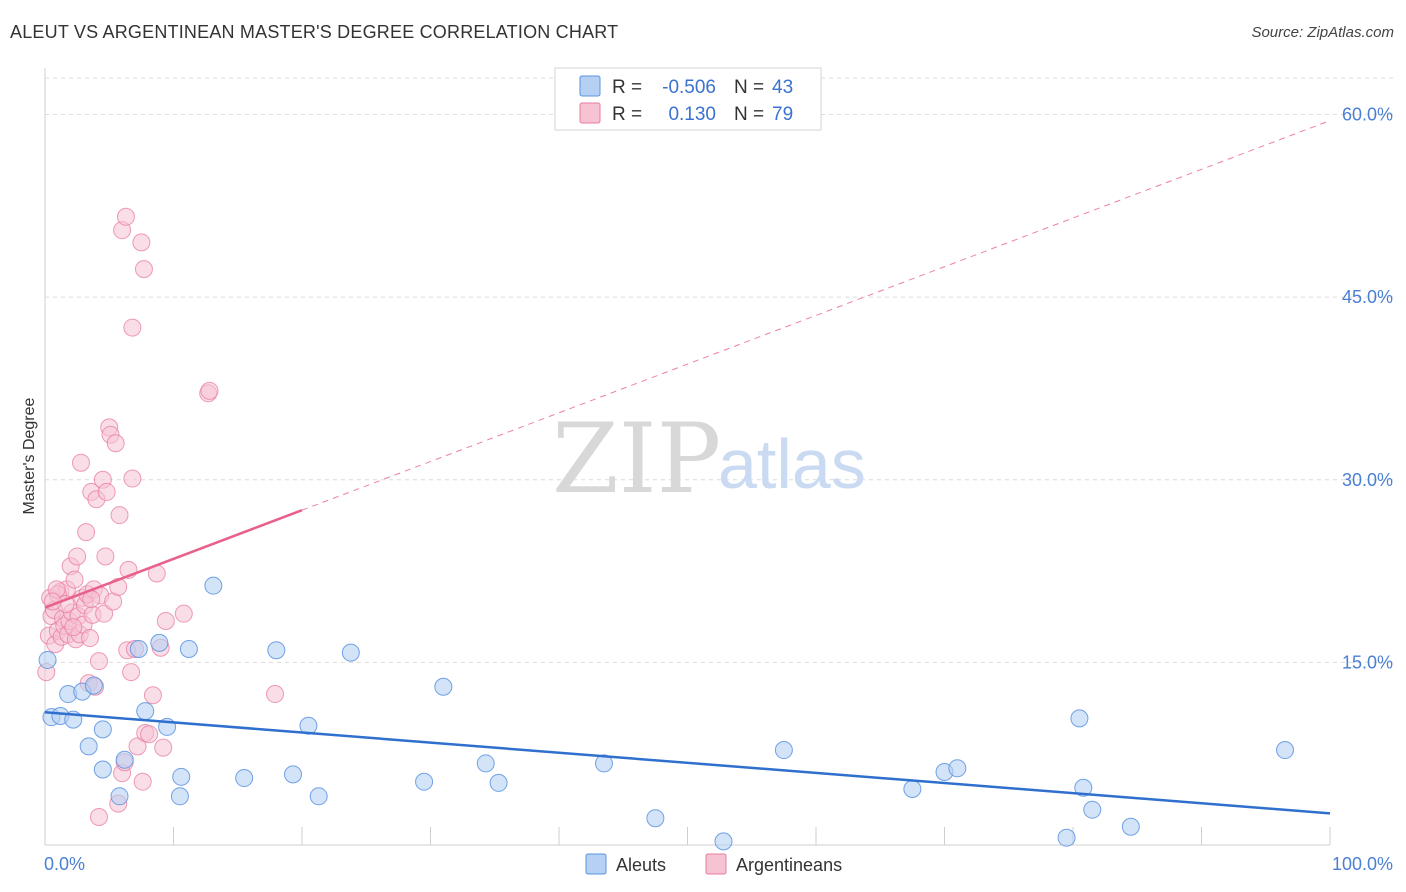 The width and height of the screenshot is (1406, 892). What do you see at coordinates (1367, 297) in the screenshot?
I see `y-tick-label: 45.0%` at bounding box center [1367, 297].